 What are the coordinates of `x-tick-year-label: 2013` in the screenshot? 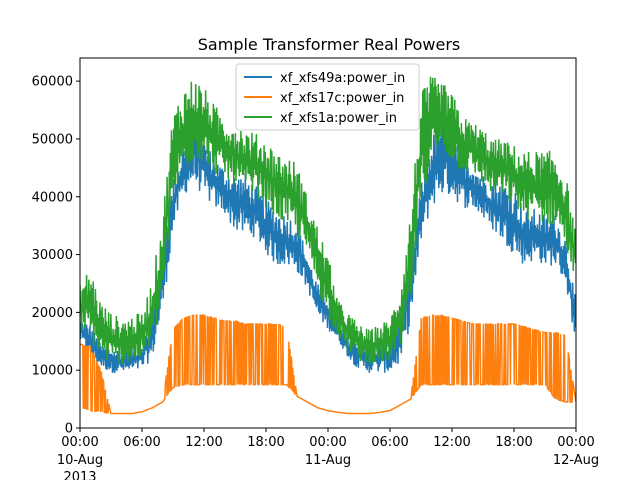 It's located at (79, 475).